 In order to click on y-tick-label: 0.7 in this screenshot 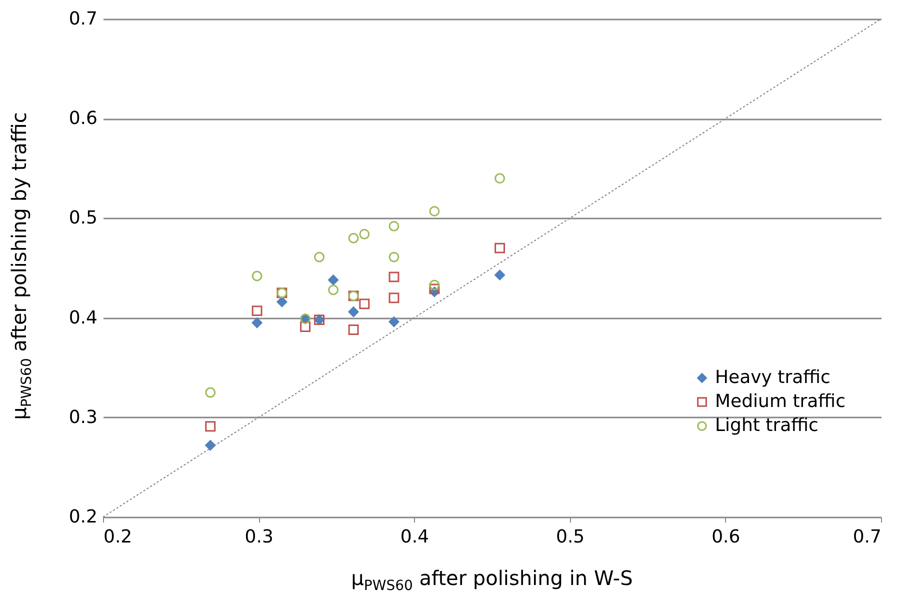, I will do `click(83, 19)`.